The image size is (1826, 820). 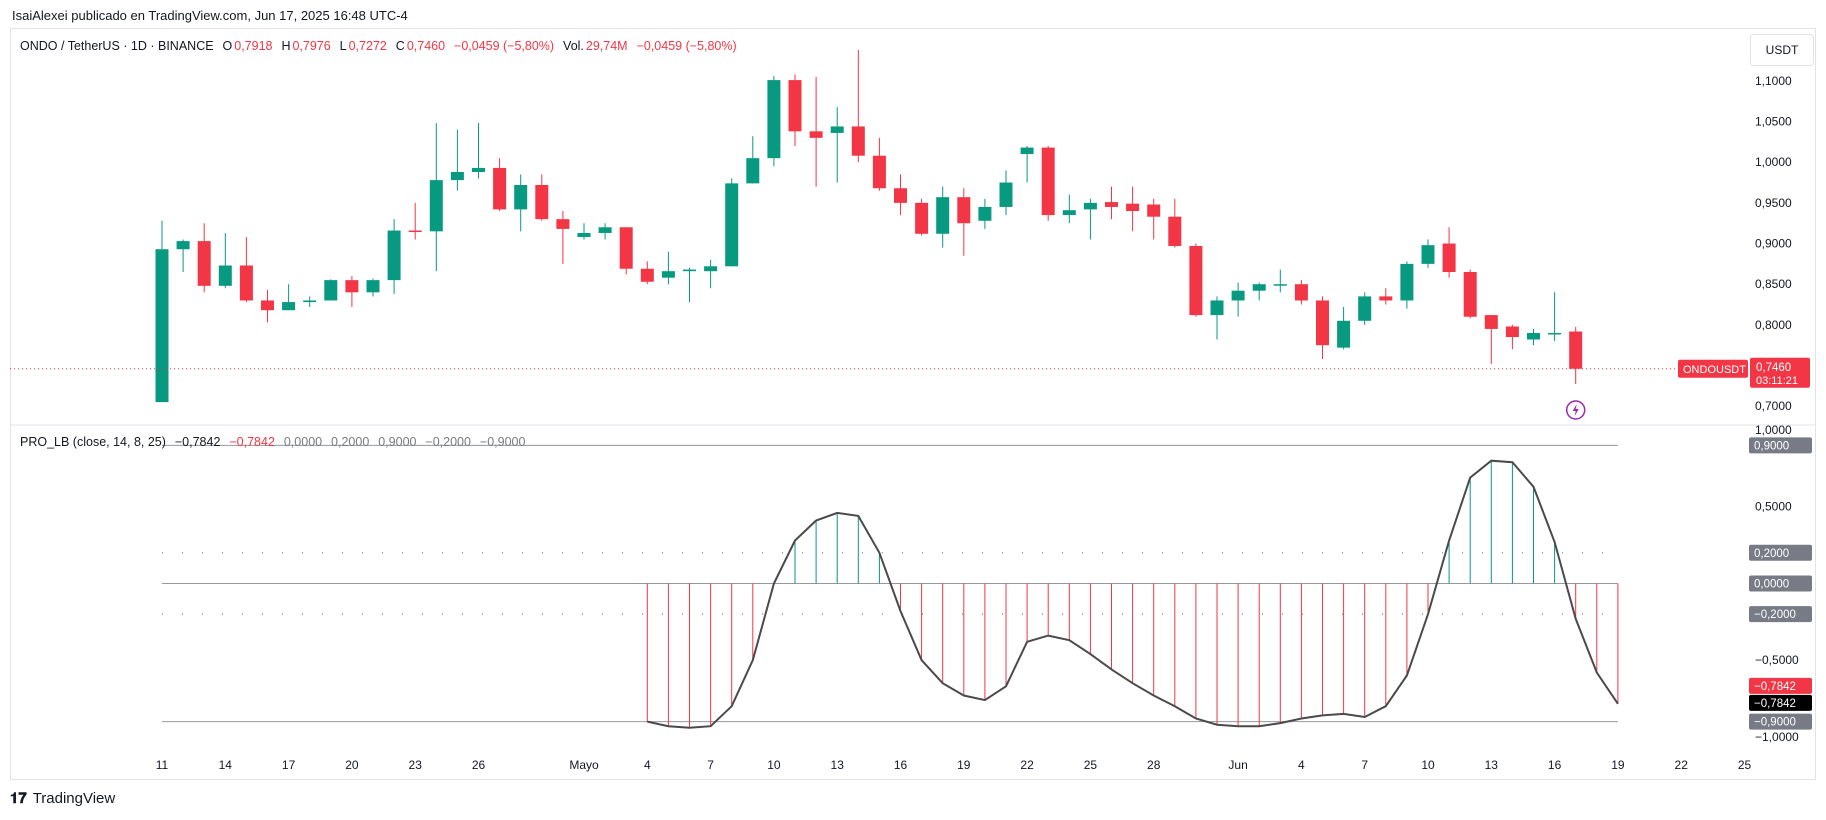 I want to click on close-label: C, so click(x=400, y=46).